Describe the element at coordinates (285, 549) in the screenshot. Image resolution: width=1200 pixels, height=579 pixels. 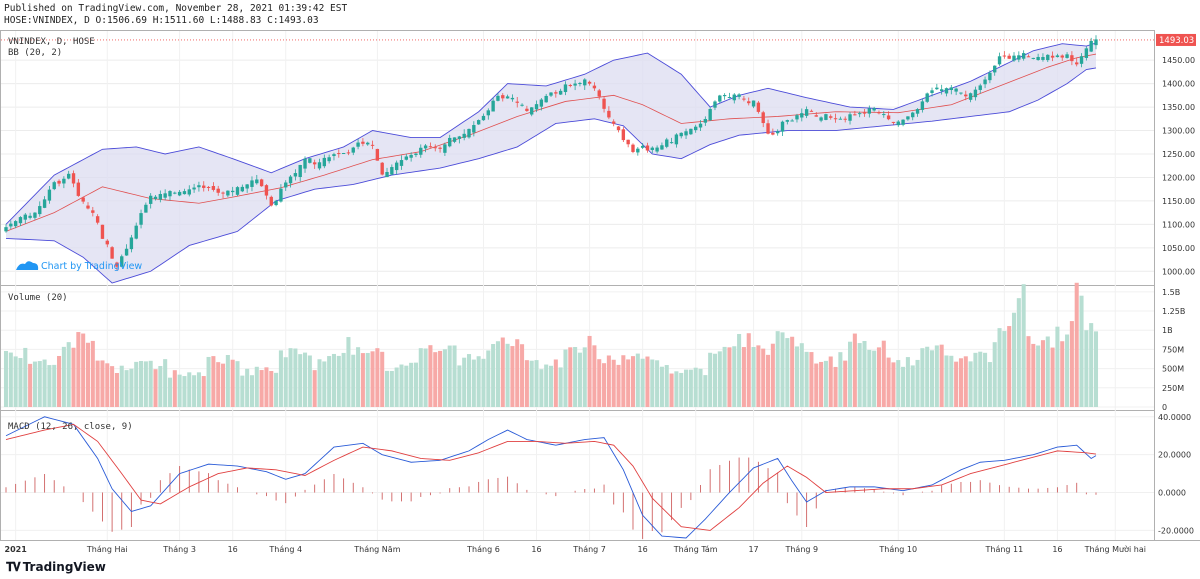
I see `time-tick-label: Tháng 4` at that location.